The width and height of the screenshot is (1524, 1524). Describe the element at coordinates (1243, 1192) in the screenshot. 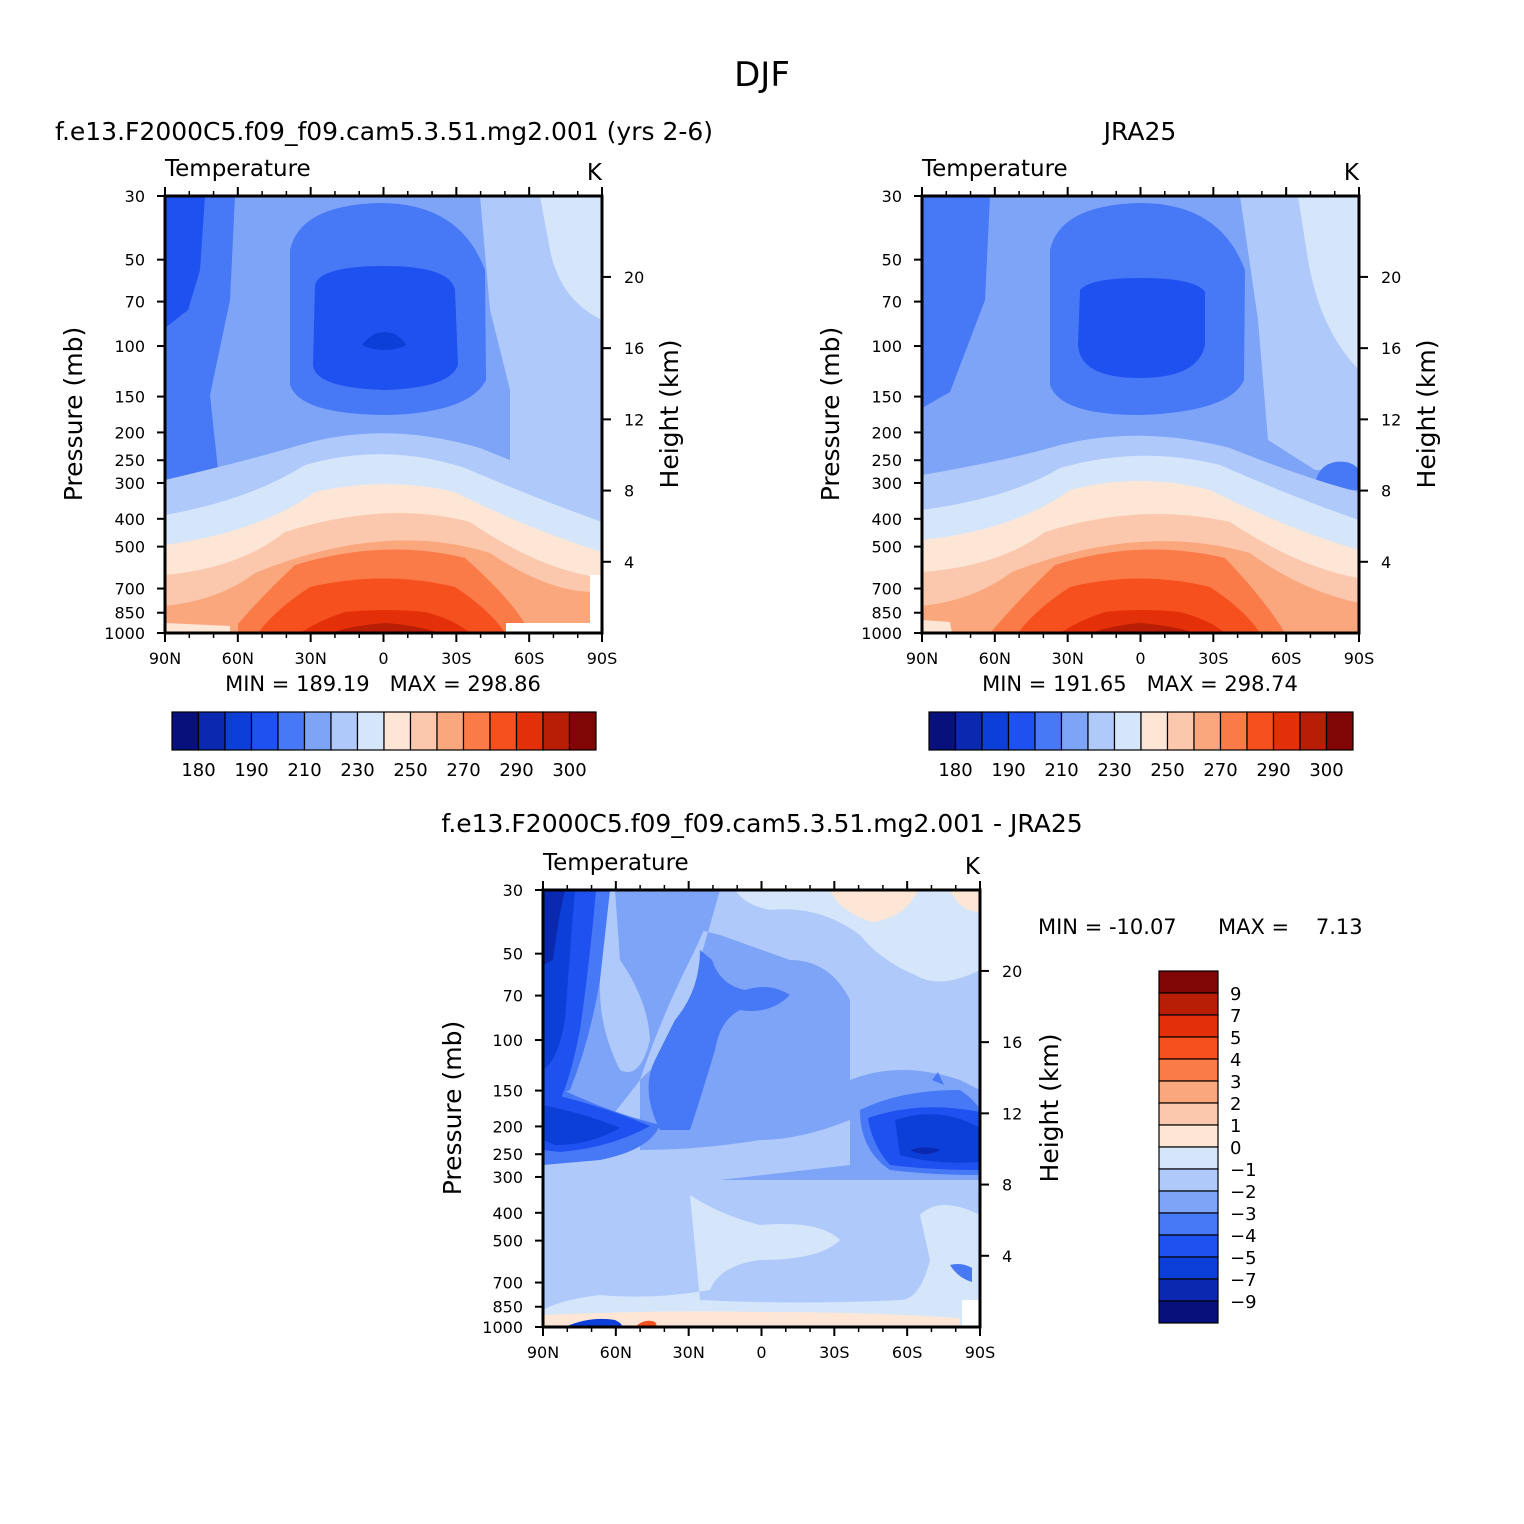

I see `colorbar-label: −2` at that location.